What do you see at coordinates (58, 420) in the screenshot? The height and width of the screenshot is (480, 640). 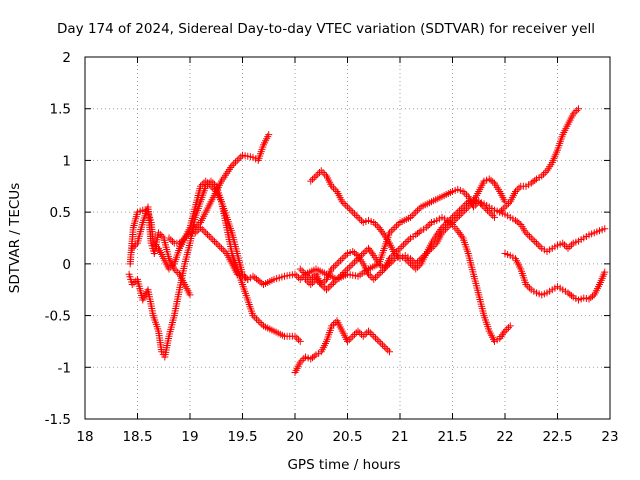 I see `y-tick-label: -1.5` at bounding box center [58, 420].